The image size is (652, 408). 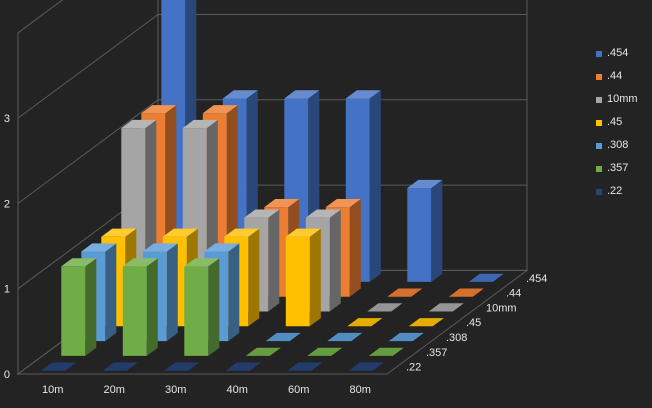 What do you see at coordinates (360, 390) in the screenshot?
I see `x-tick-label: 80m` at bounding box center [360, 390].